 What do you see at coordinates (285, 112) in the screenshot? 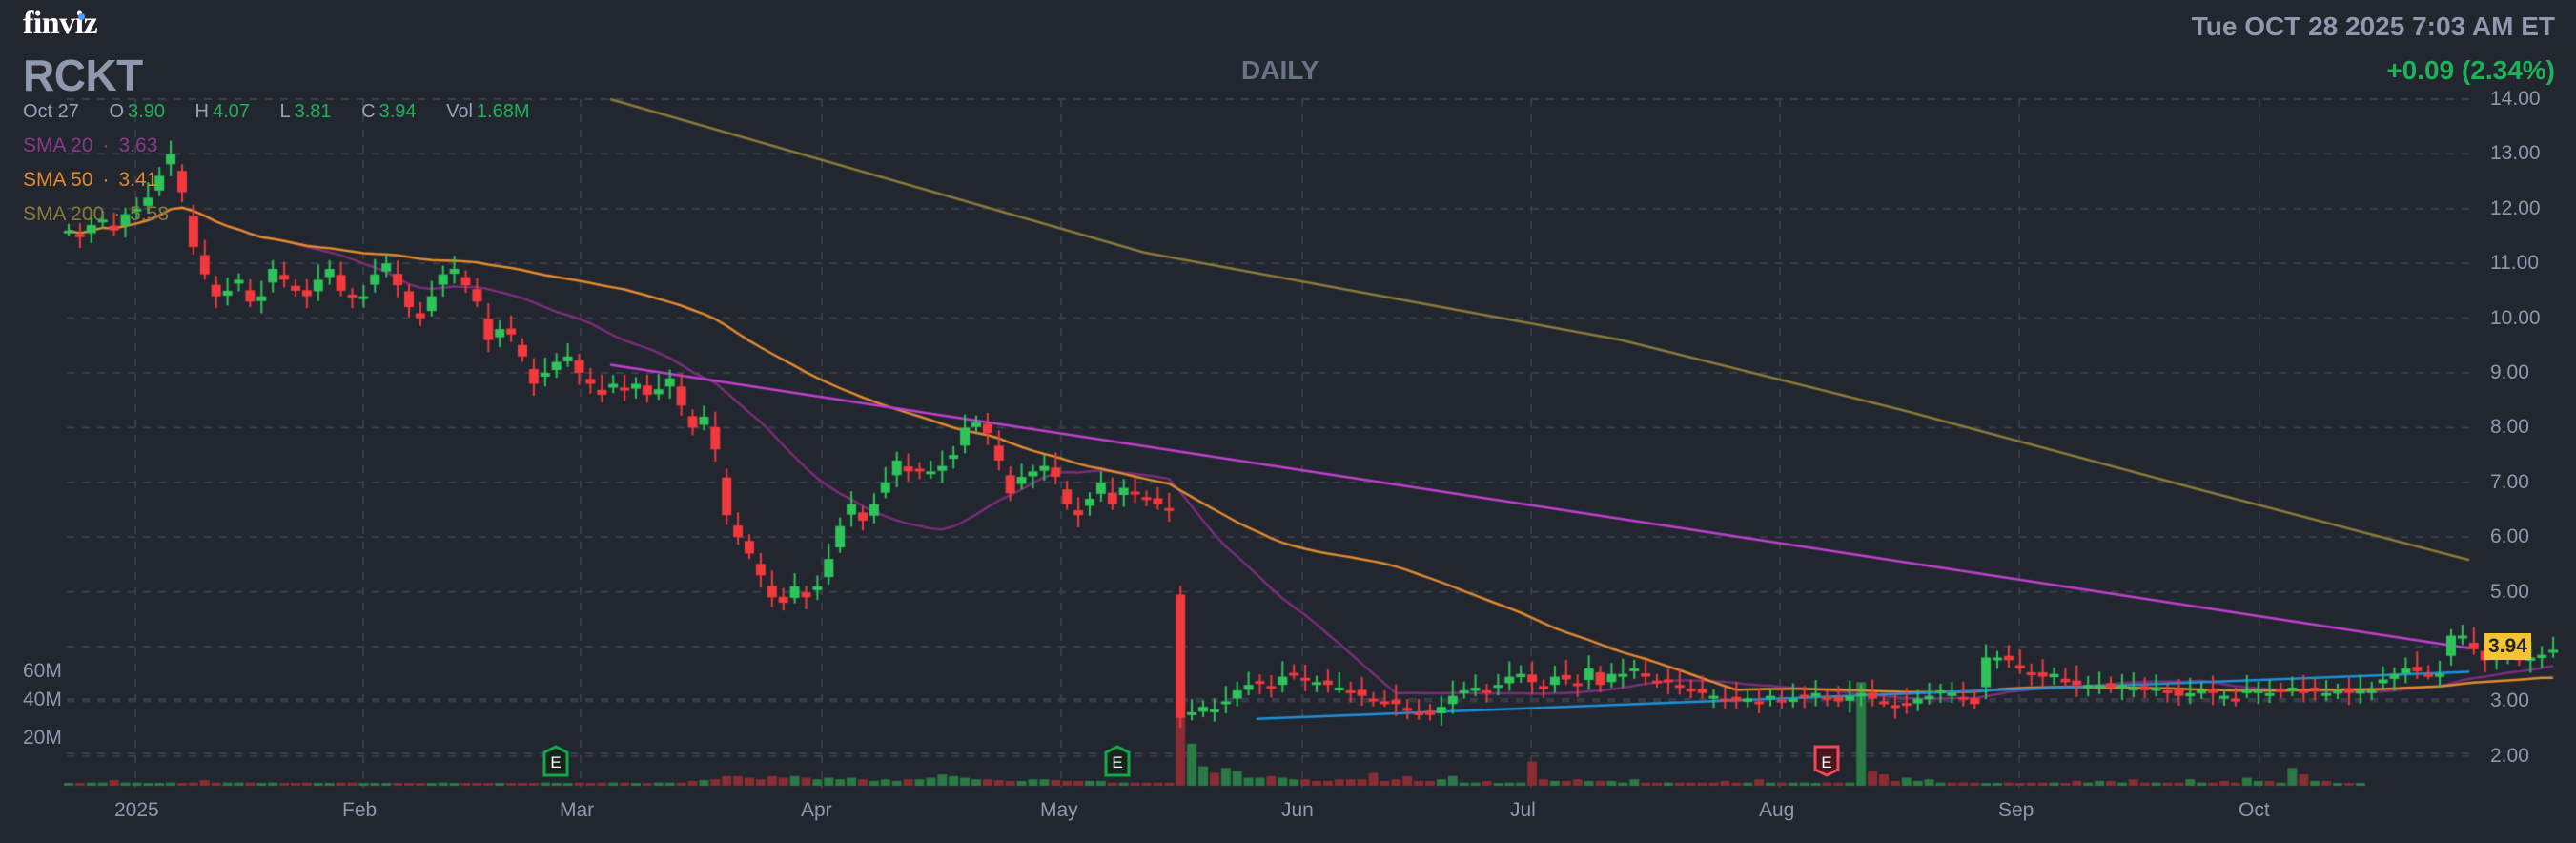
I see `low-label: L` at bounding box center [285, 112].